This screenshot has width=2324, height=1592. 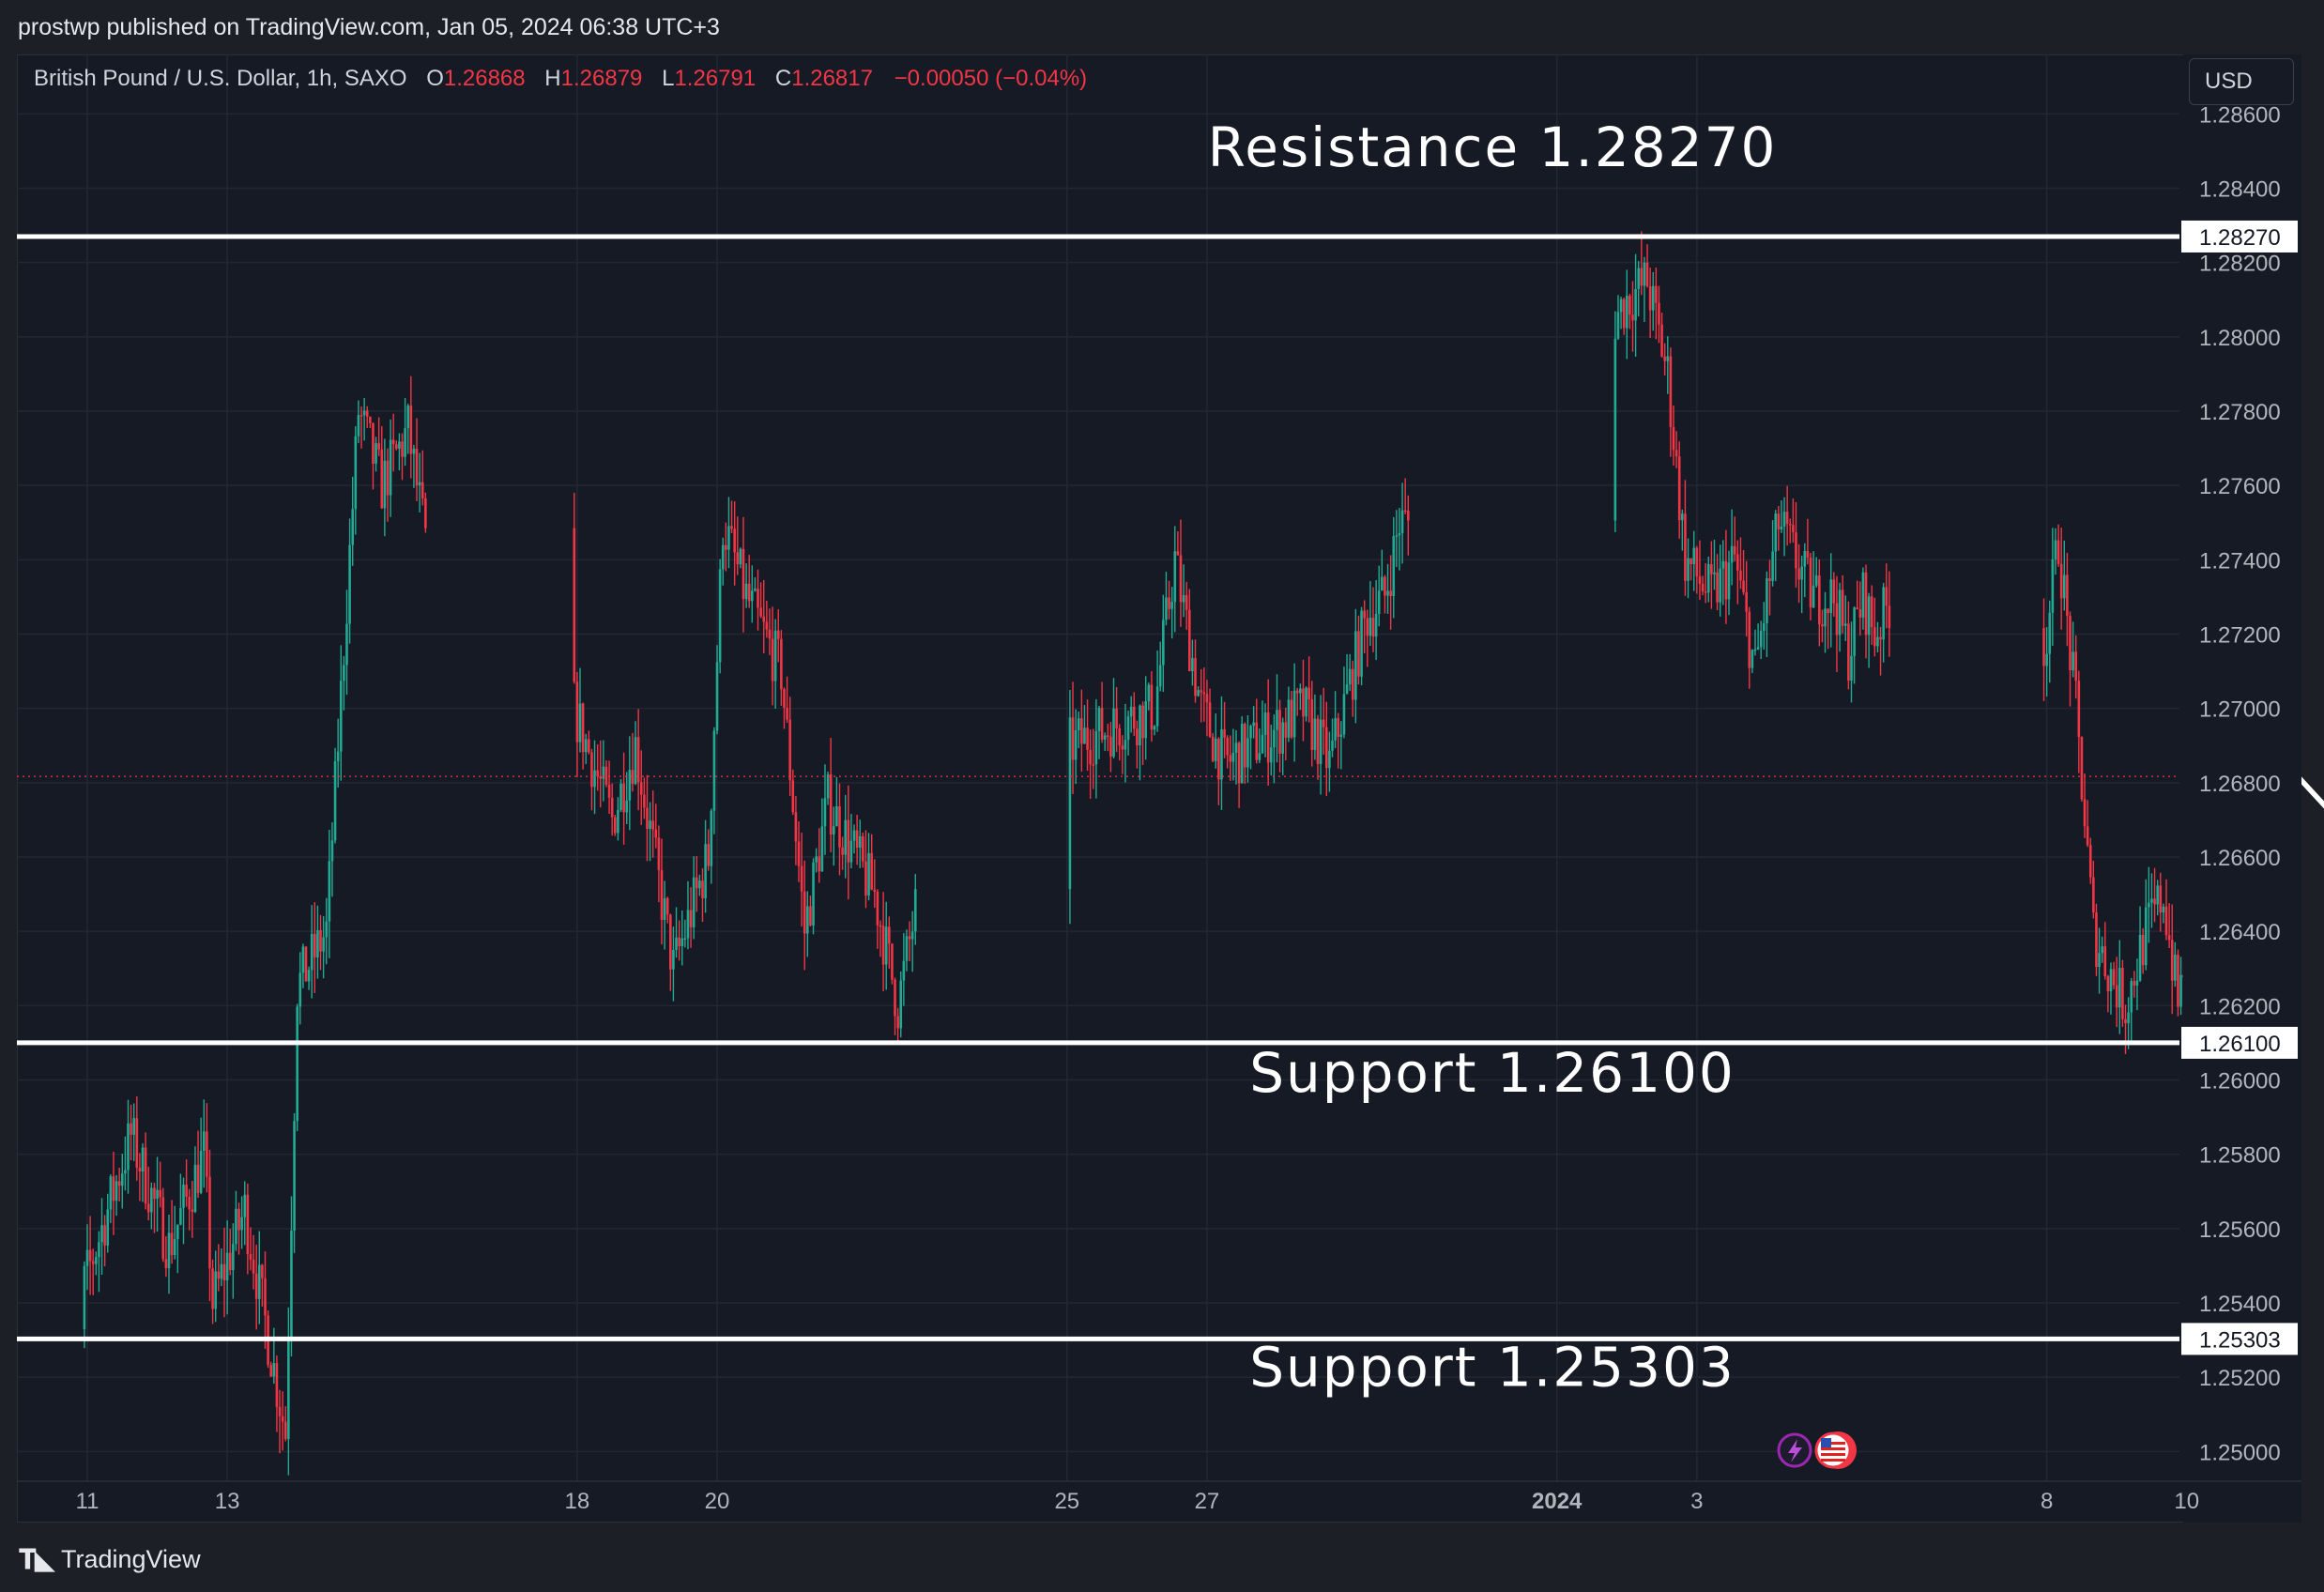 I want to click on time-tick-label: 27, so click(x=1207, y=1501).